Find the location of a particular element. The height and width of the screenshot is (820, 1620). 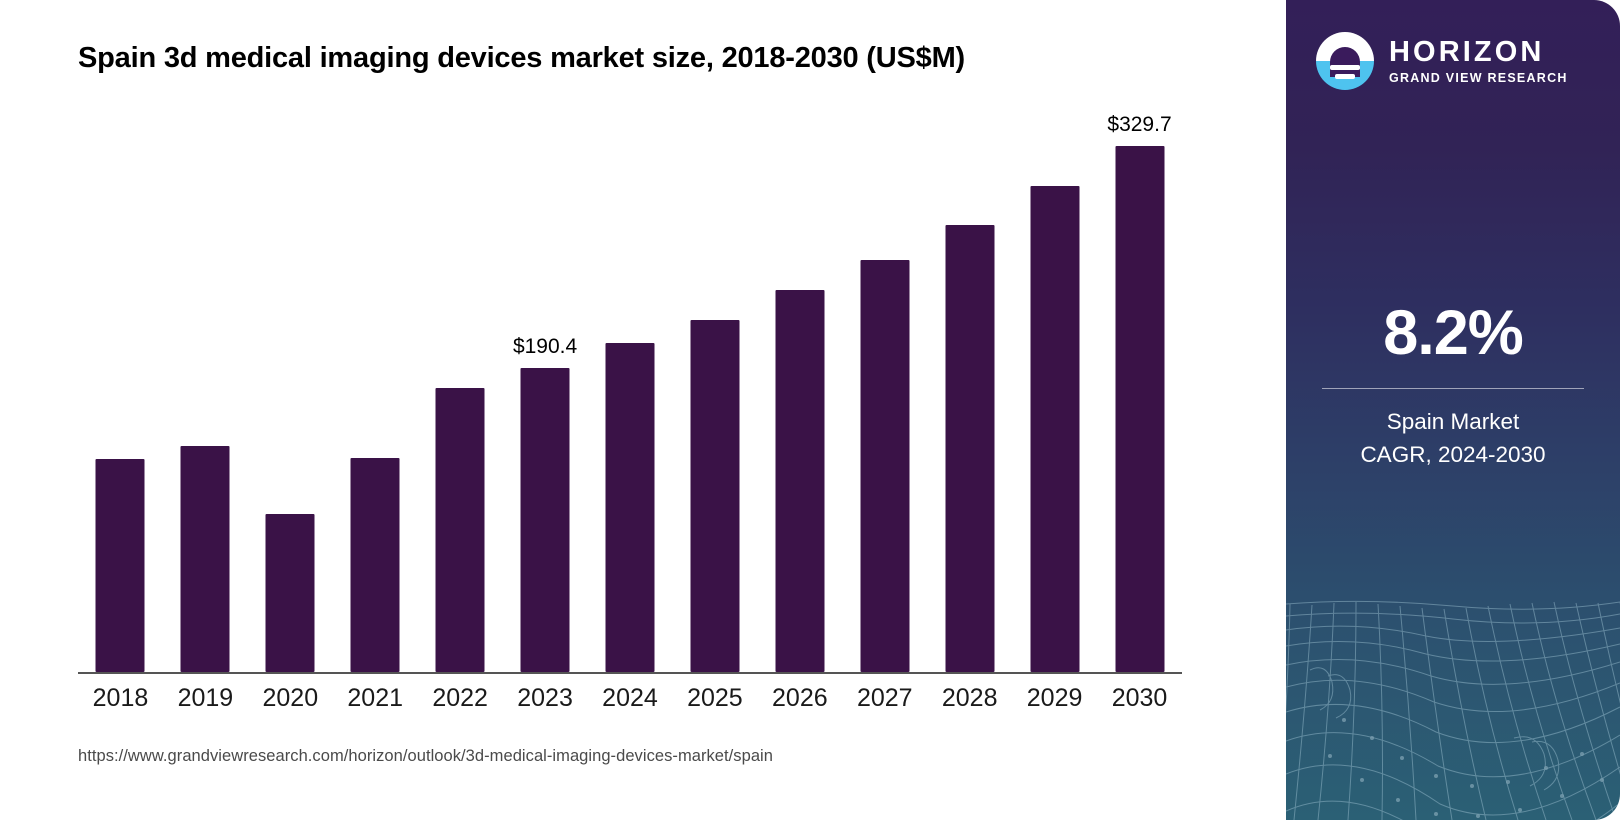

bar-2025 is located at coordinates (715, 495).